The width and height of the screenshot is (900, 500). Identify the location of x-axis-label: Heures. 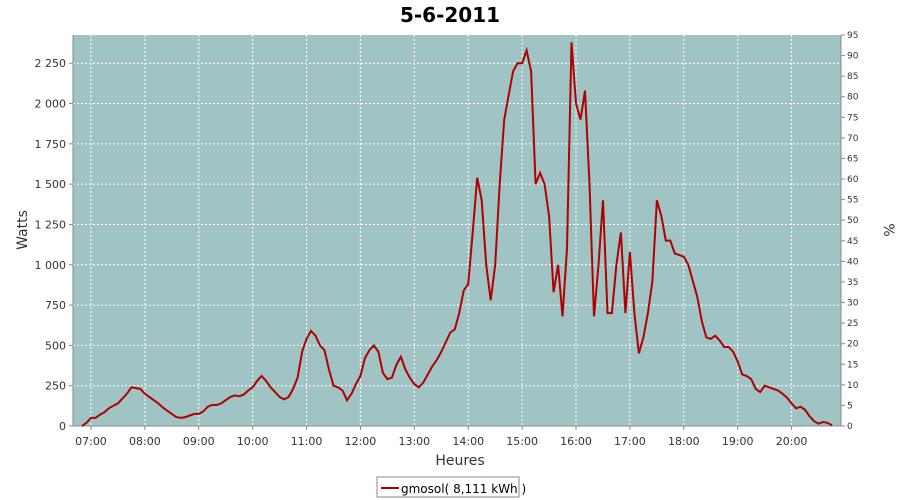
(459, 461).